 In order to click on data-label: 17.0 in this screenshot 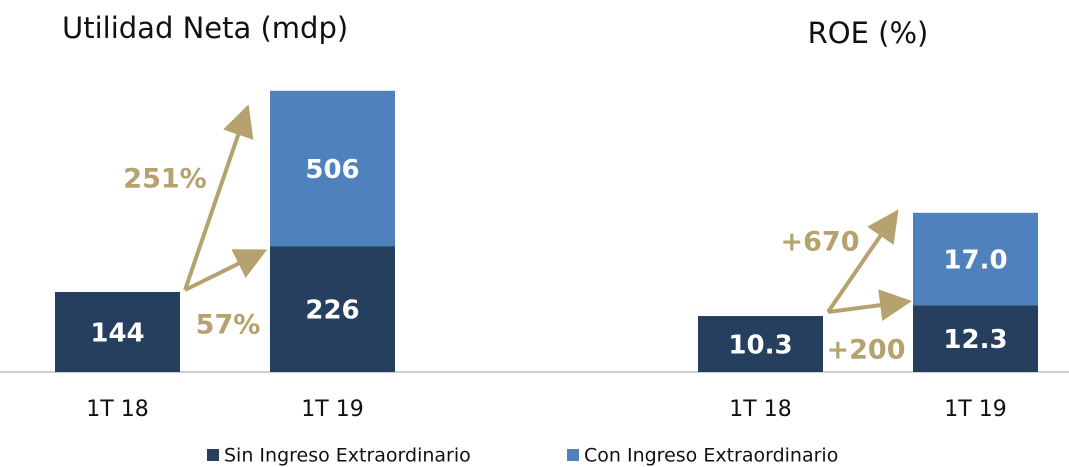, I will do `click(975, 260)`.